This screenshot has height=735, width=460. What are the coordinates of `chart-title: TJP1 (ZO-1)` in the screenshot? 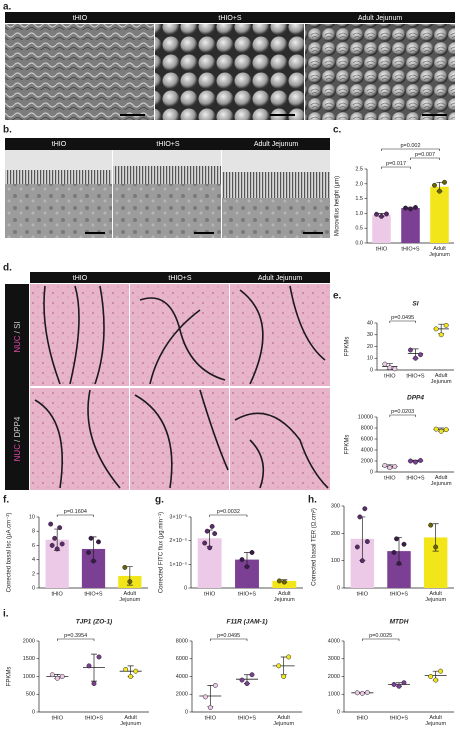 It's located at (94, 622).